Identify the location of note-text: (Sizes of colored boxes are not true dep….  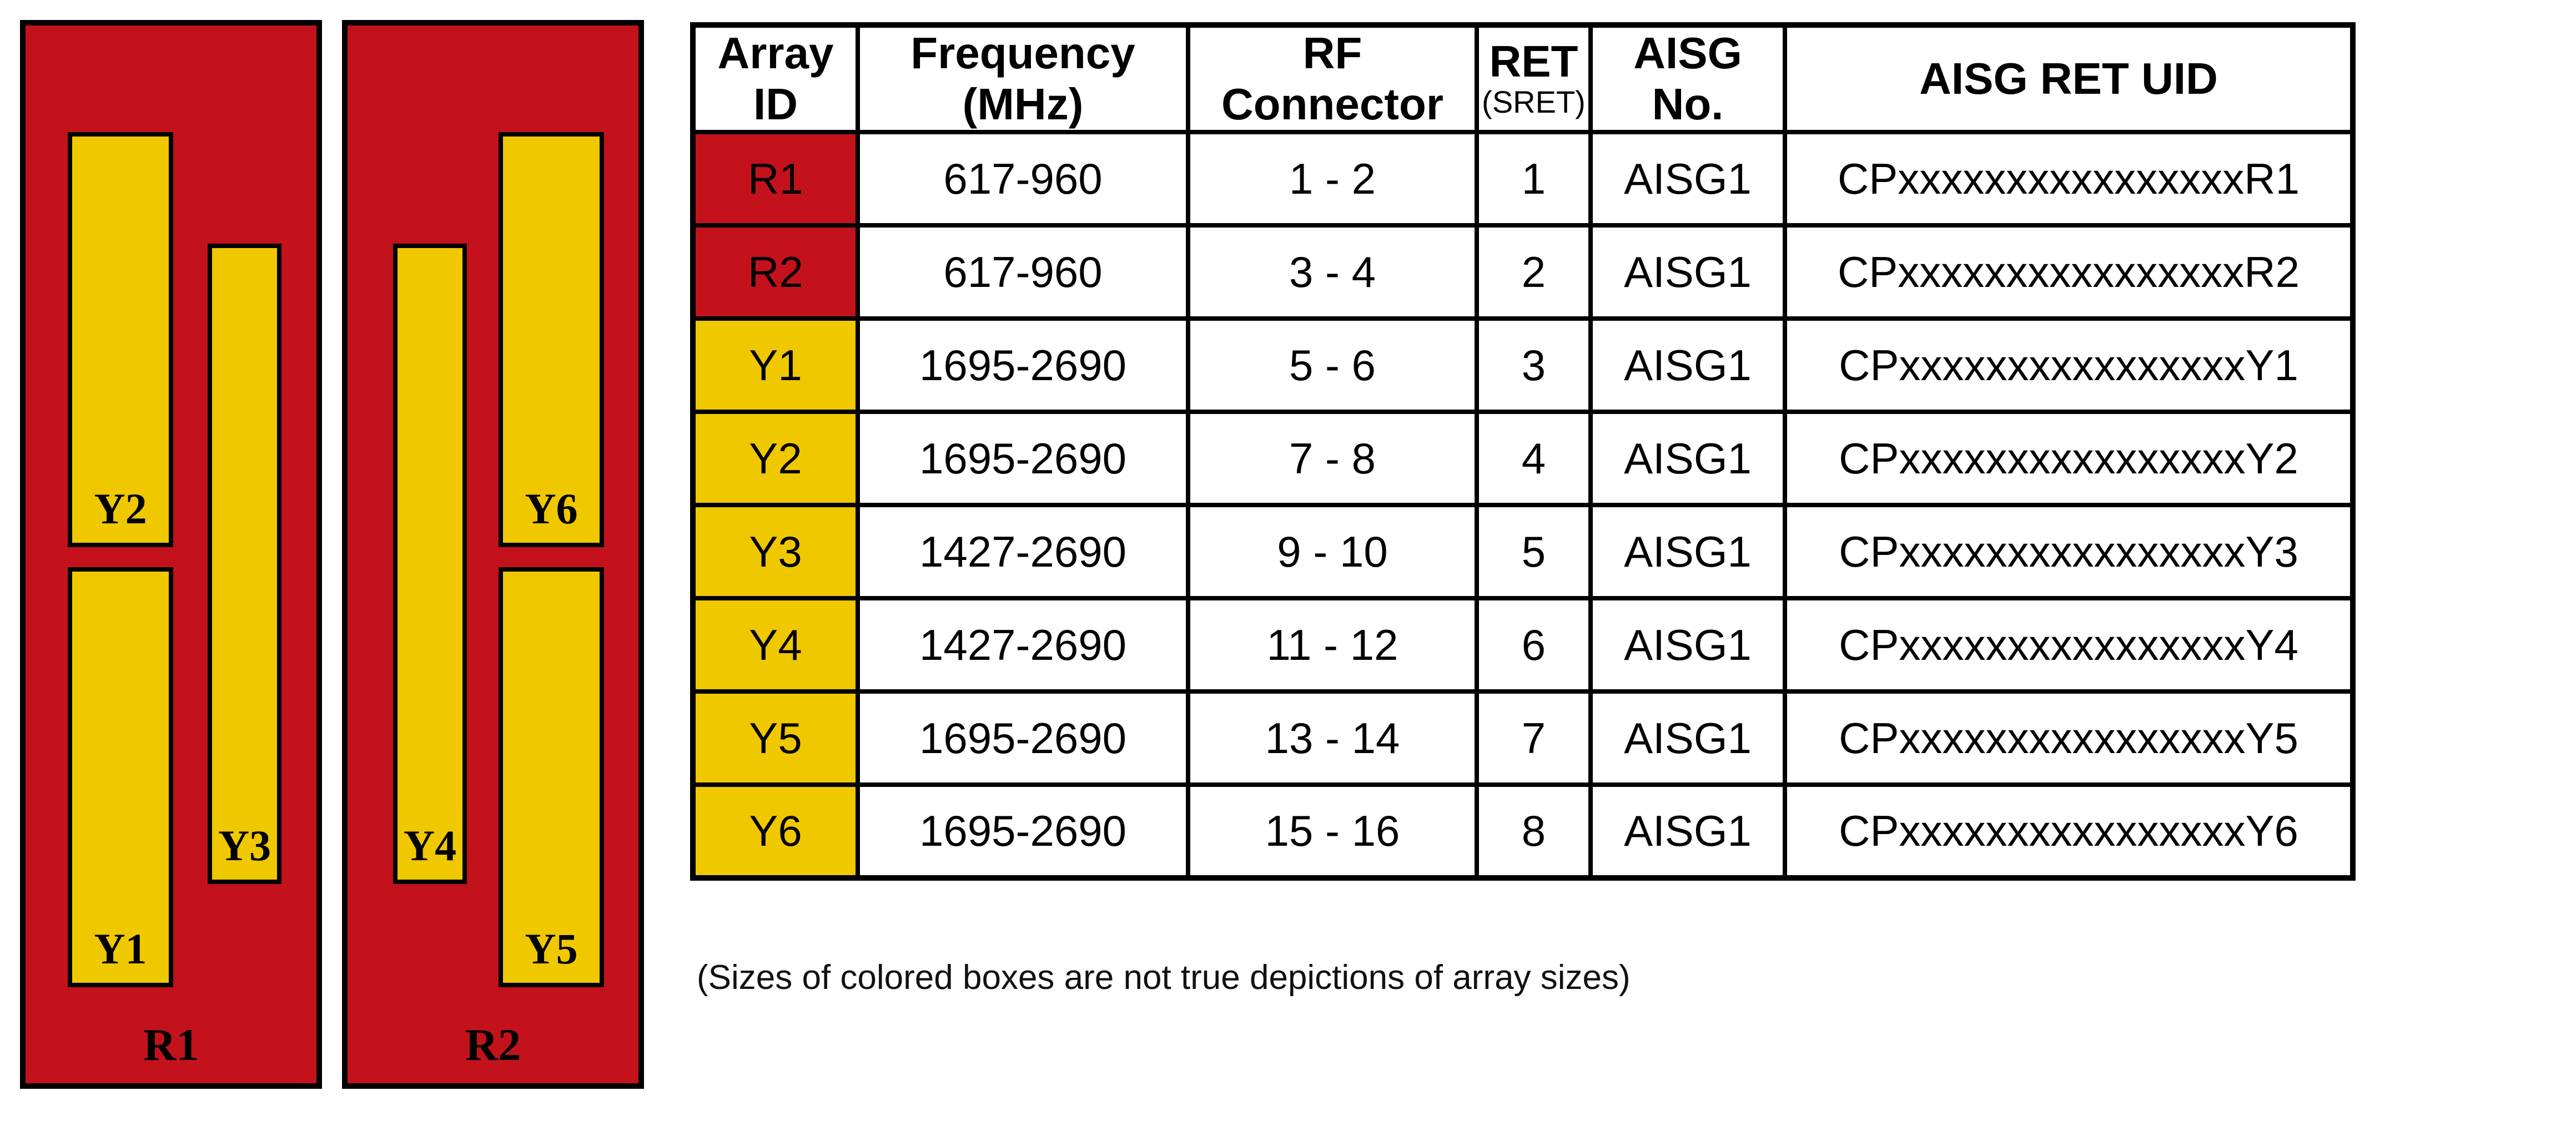
(1164, 978).